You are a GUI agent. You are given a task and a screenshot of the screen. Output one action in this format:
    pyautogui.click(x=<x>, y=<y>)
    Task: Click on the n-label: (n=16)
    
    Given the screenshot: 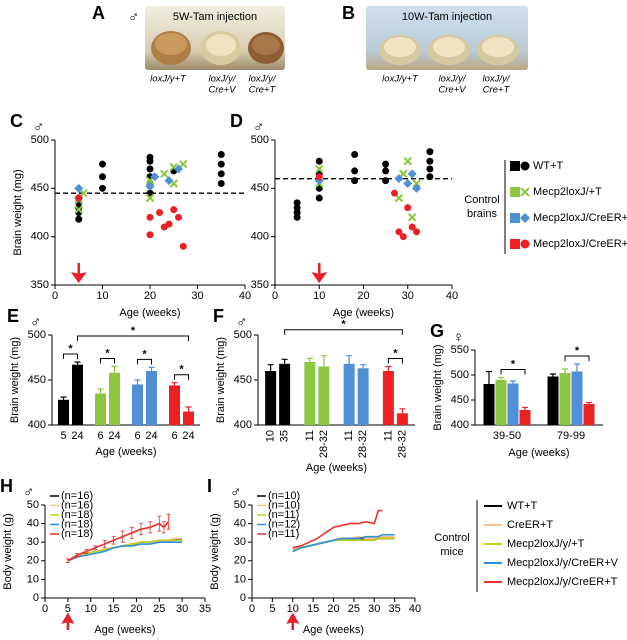 What is the action you would take?
    pyautogui.click(x=77, y=505)
    